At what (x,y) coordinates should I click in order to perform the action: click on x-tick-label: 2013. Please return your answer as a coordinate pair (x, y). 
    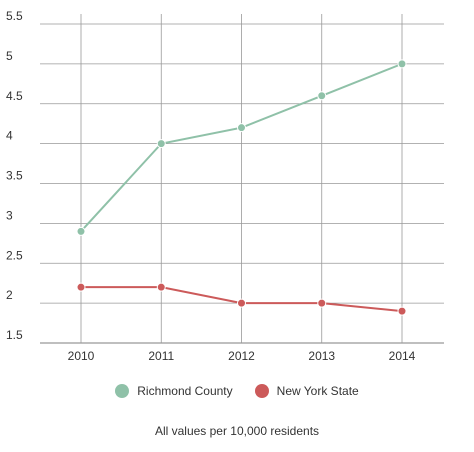
    Looking at the image, I should click on (321, 356).